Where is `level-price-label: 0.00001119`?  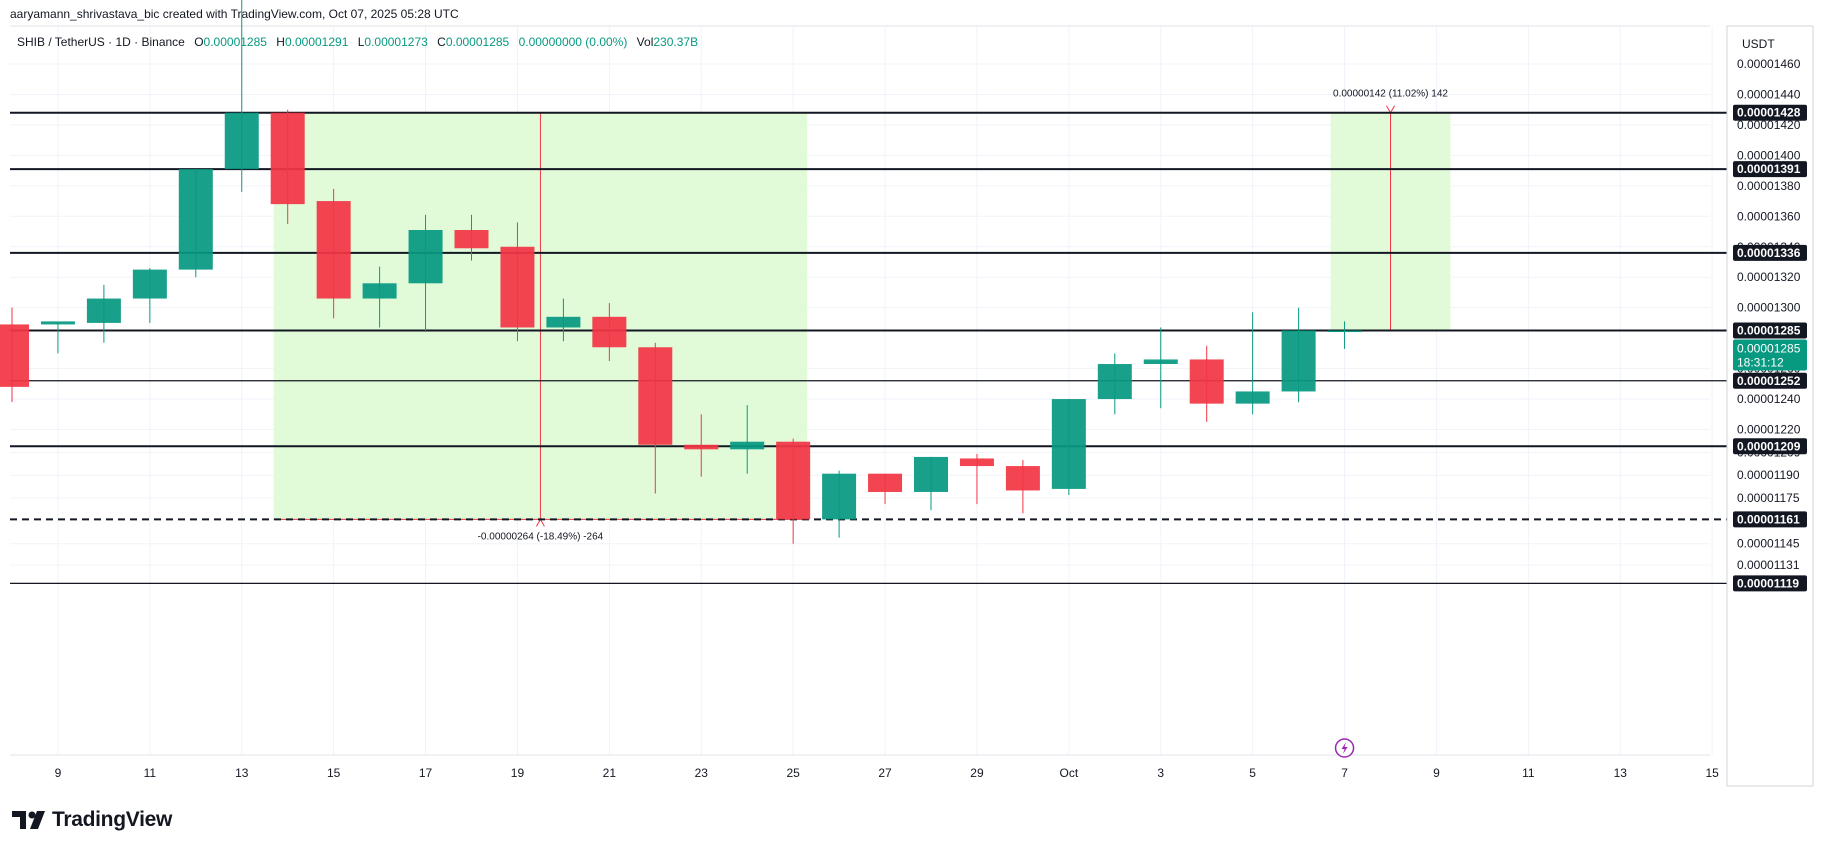 level-price-label: 0.00001119 is located at coordinates (1768, 583).